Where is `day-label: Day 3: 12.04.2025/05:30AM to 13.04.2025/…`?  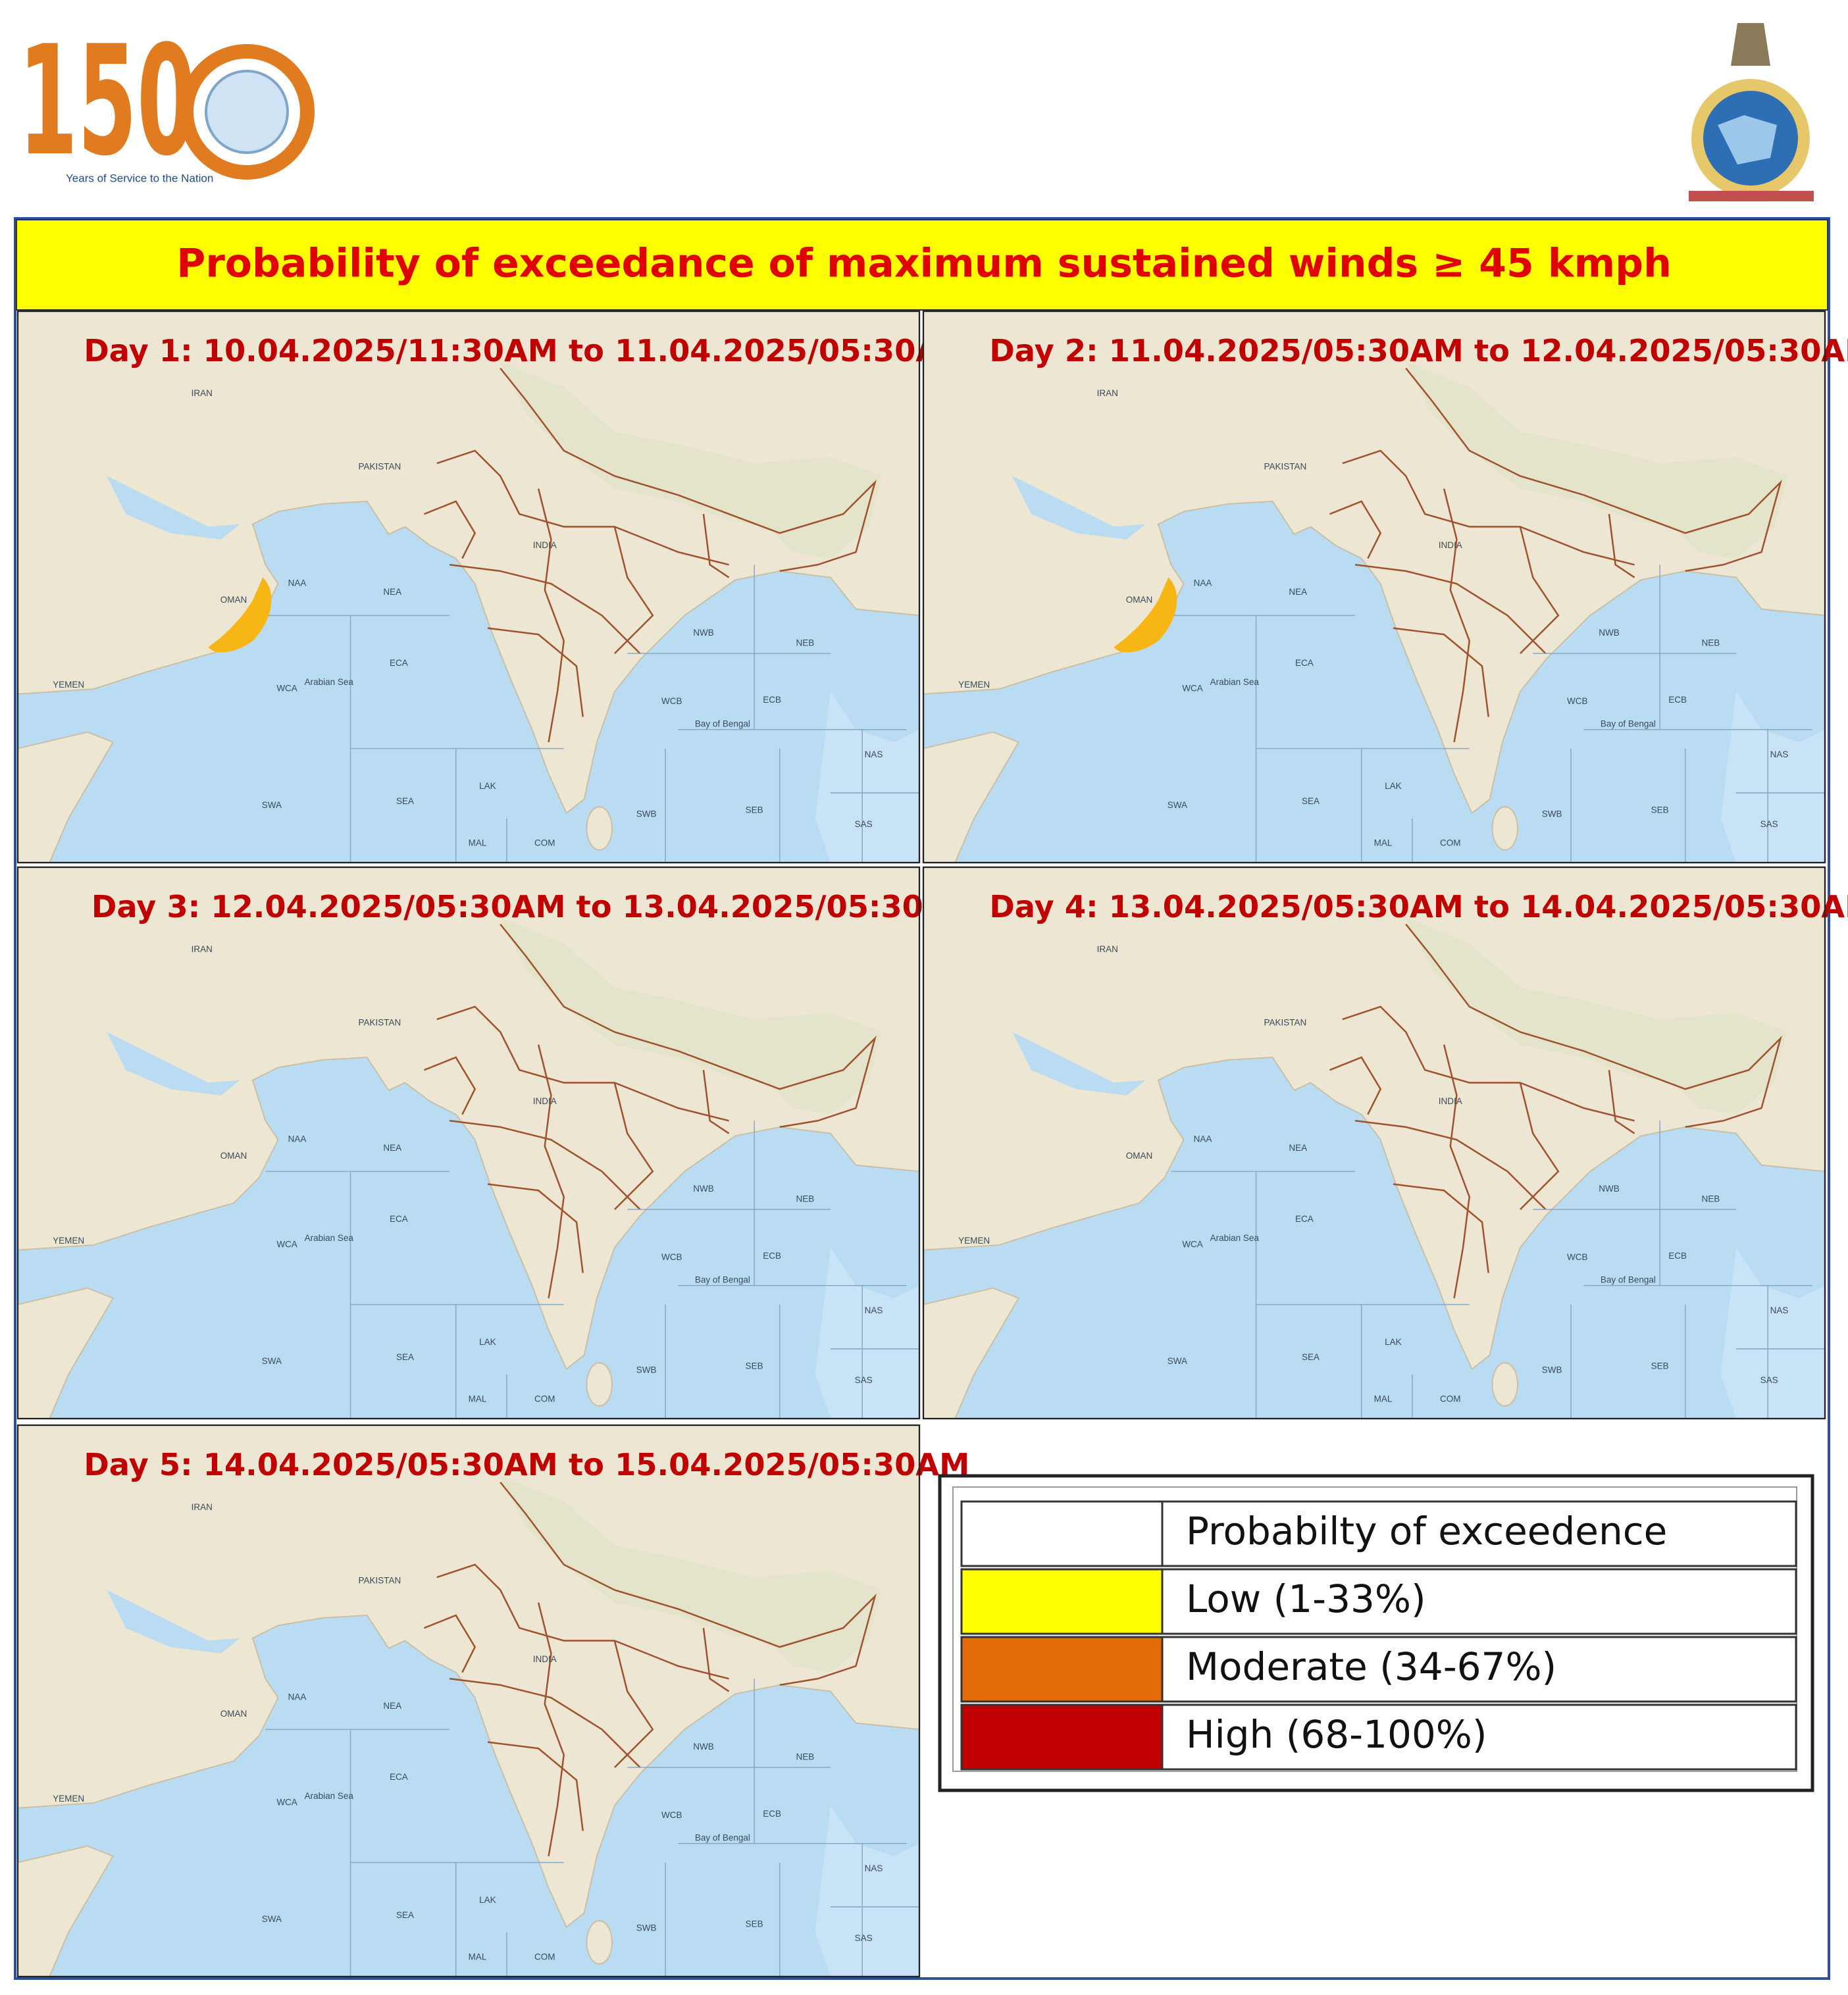
day-label: Day 3: 12.04.2025/05:30AM to 13.04.2025/… is located at coordinates (534, 906).